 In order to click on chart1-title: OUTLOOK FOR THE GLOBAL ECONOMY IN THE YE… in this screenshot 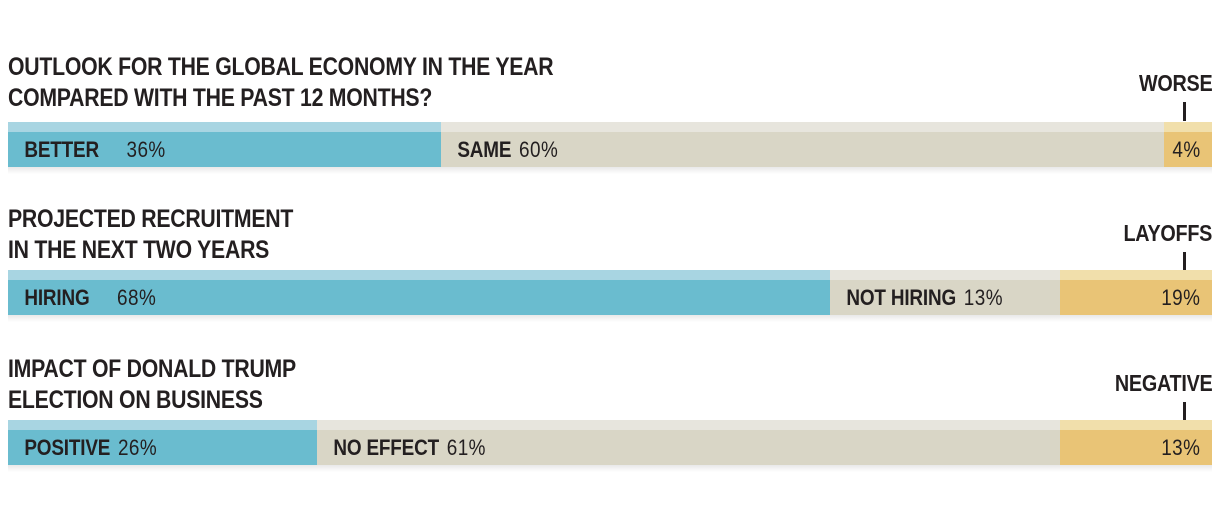, I will do `click(329, 83)`.